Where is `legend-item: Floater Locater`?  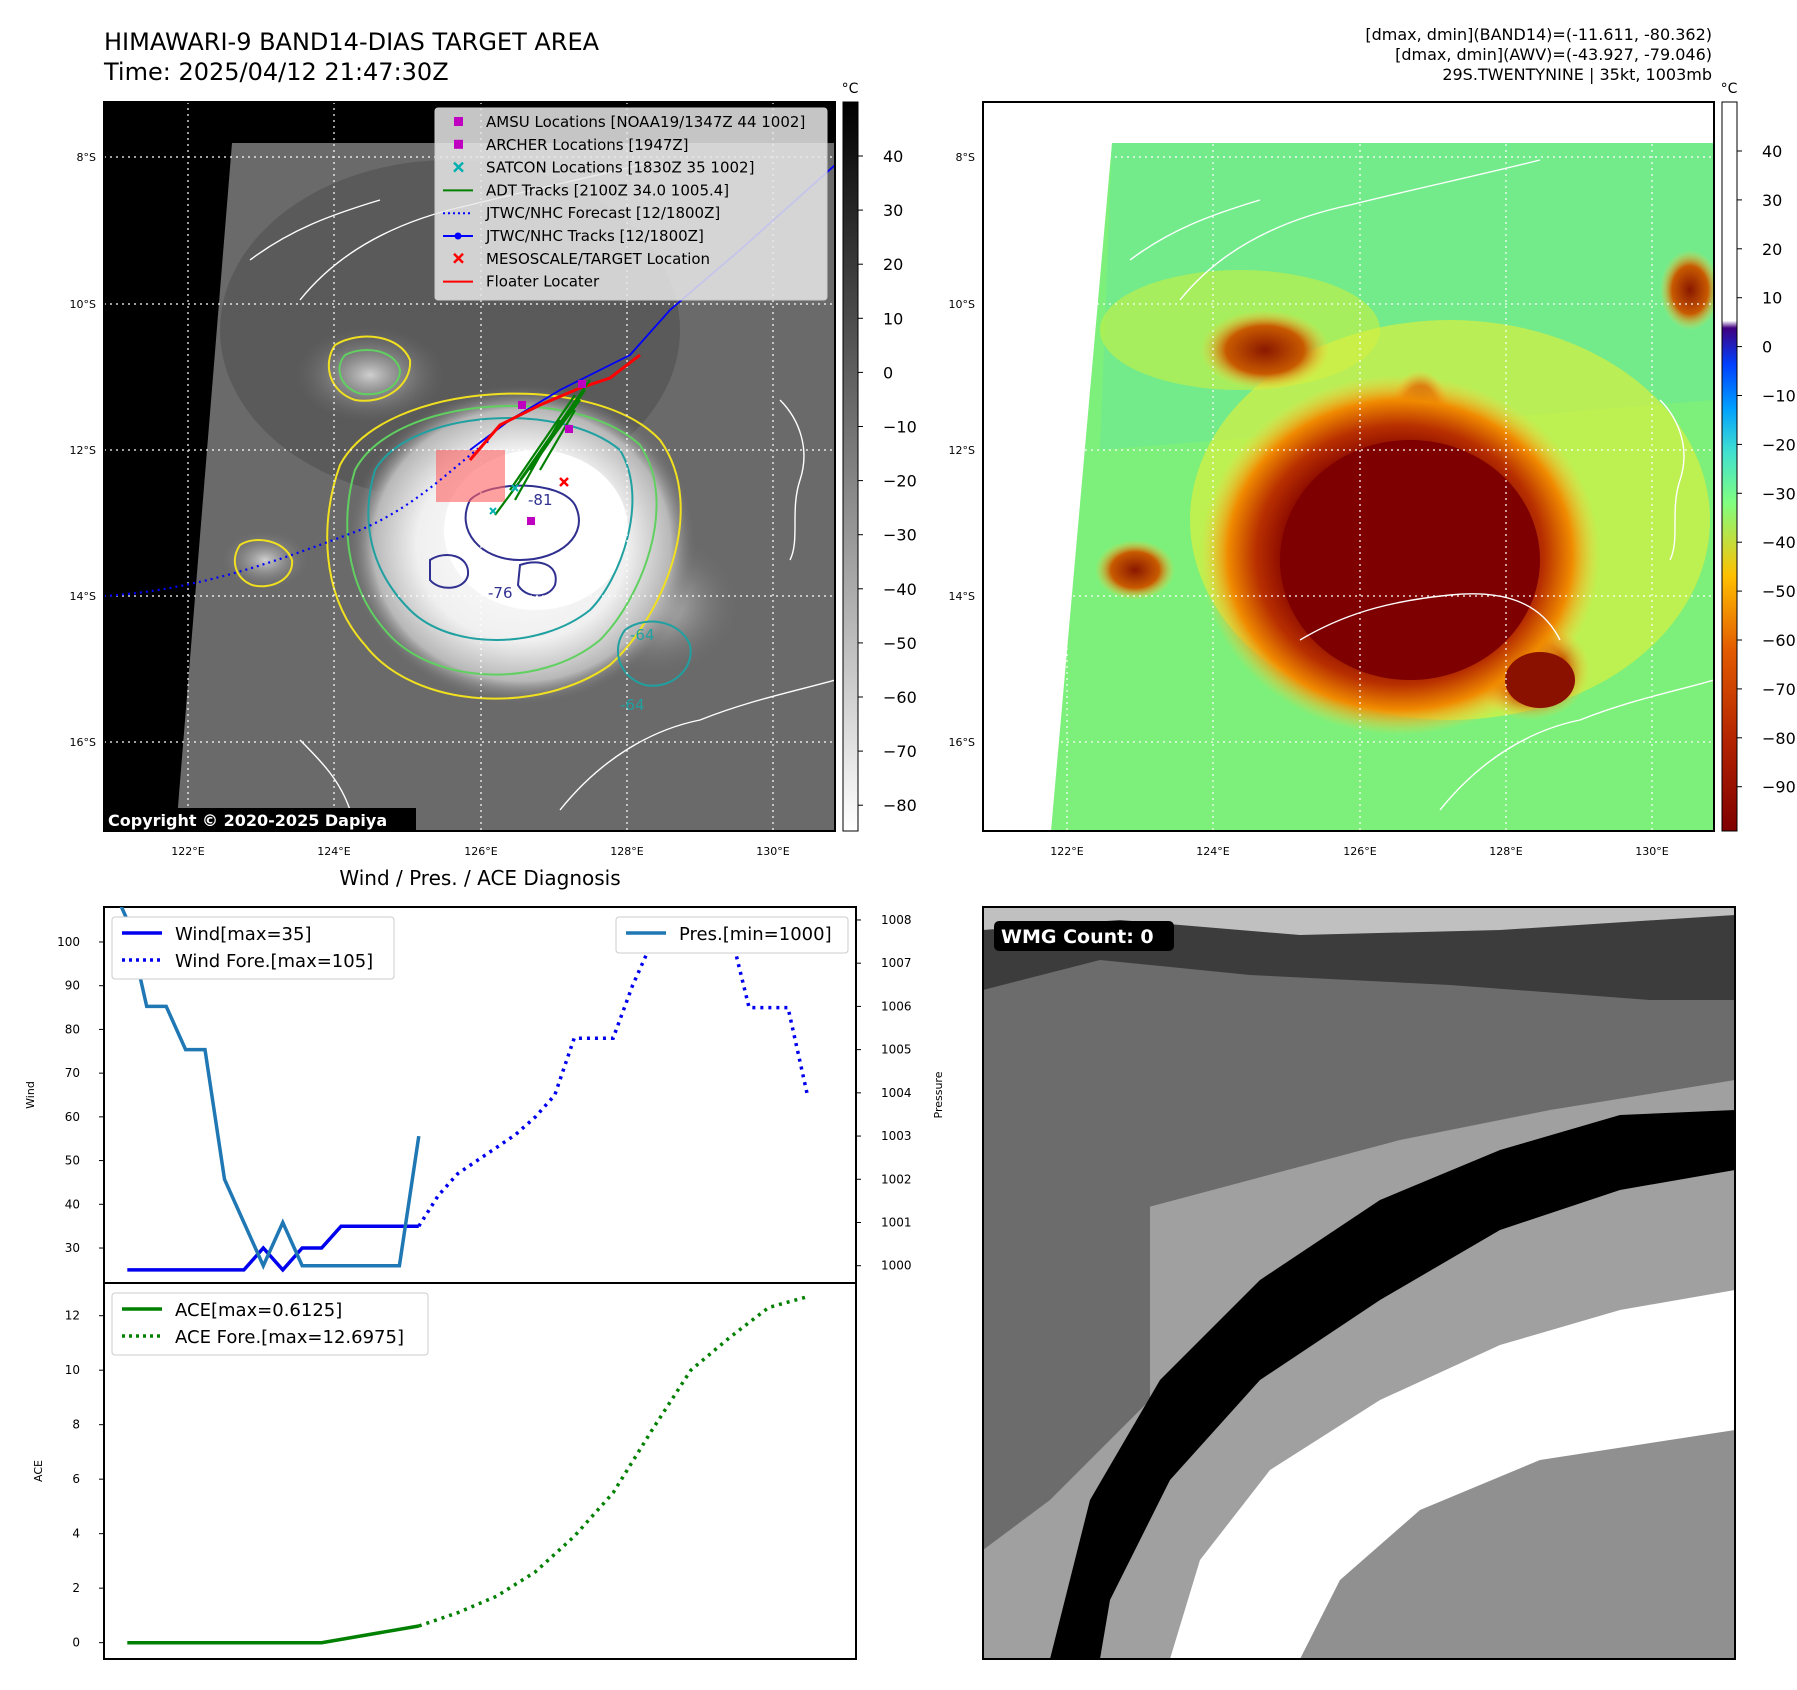 legend-item: Floater Locater is located at coordinates (521, 282).